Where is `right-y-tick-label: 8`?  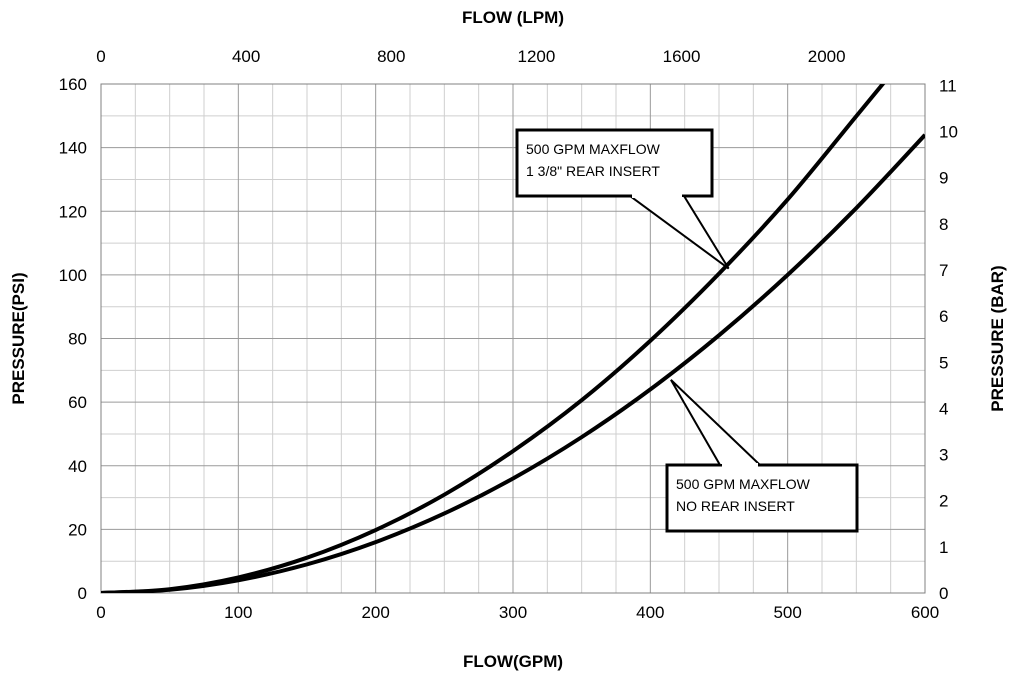
right-y-tick-label: 8 is located at coordinates (943, 224).